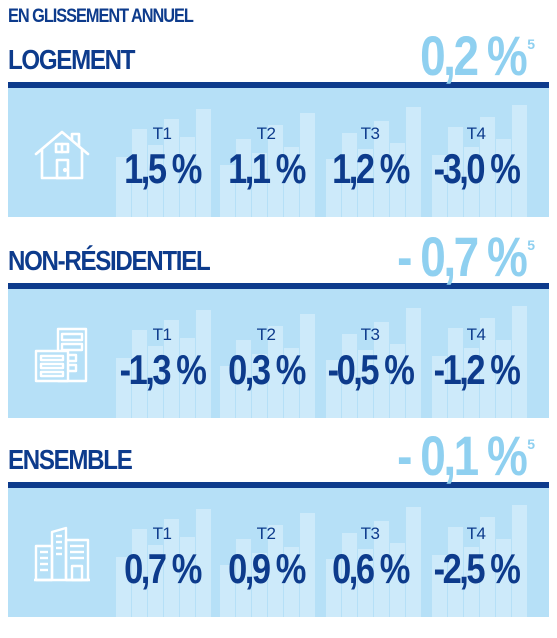  I want to click on quarter-value: -1,3 %, so click(163, 369).